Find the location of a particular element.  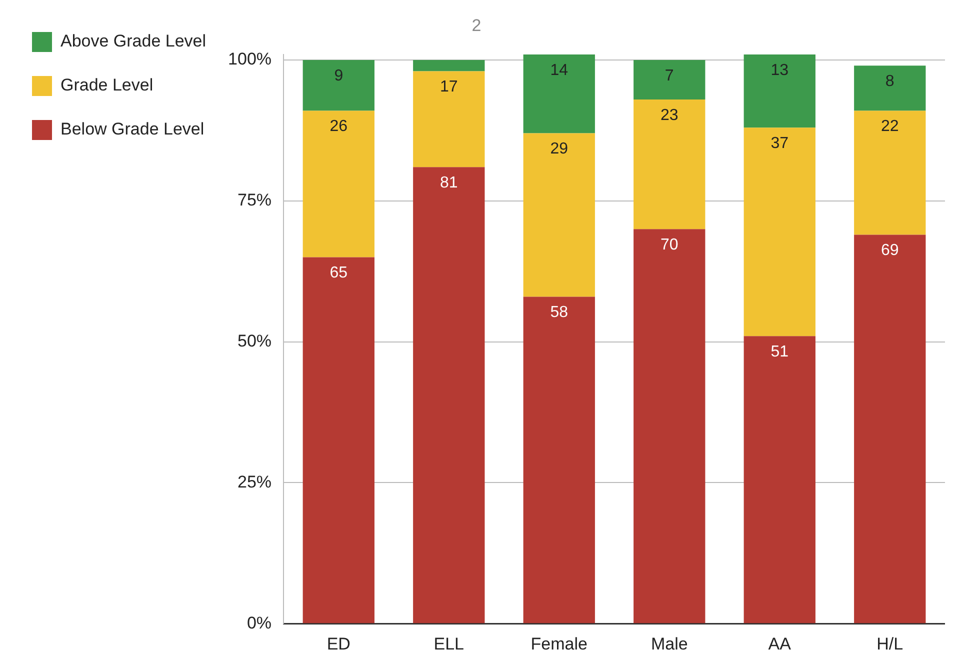

data-label: 69 is located at coordinates (889, 251).